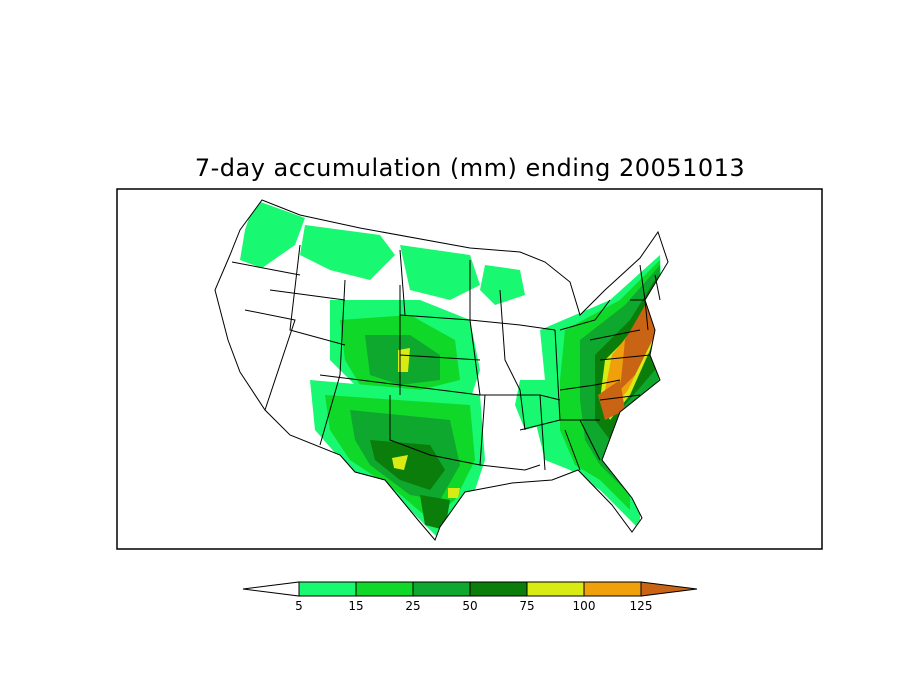  What do you see at coordinates (271, 589) in the screenshot?
I see `color-bar-arrow-low` at bounding box center [271, 589].